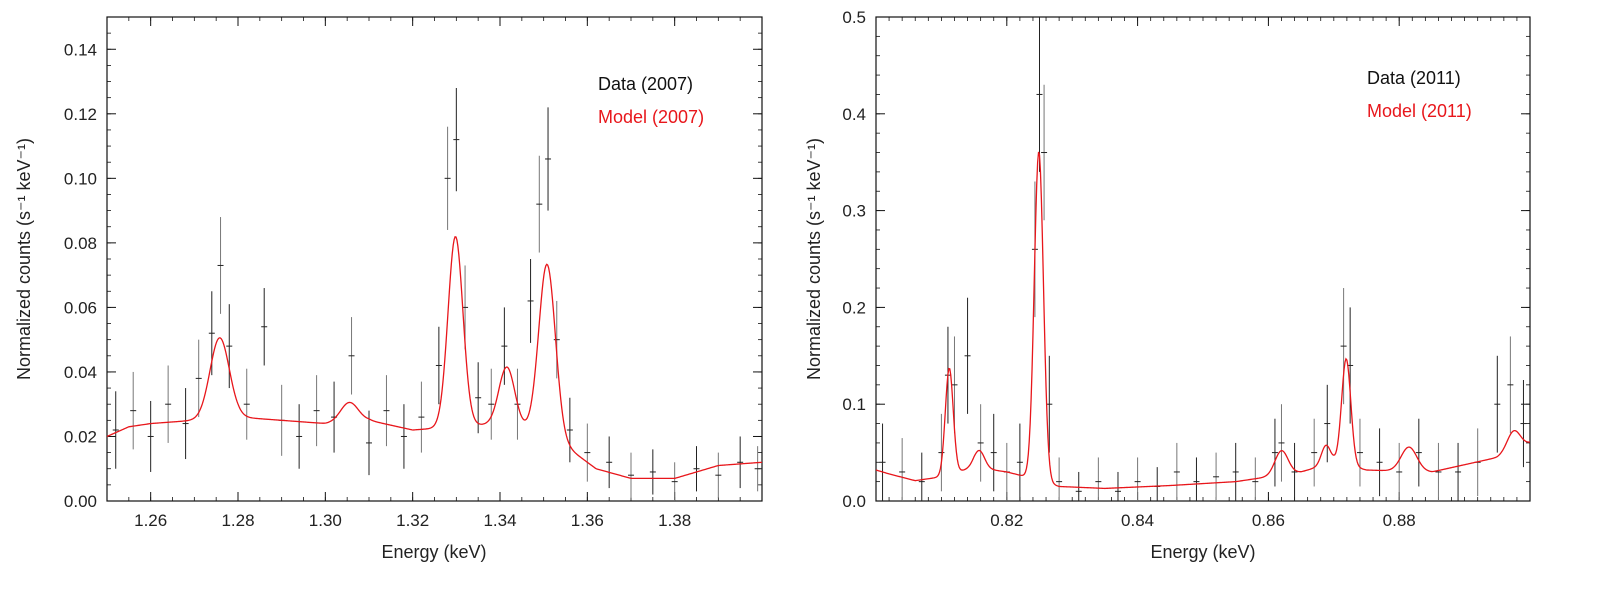 The image size is (1600, 605). Describe the element at coordinates (80, 436) in the screenshot. I see `y-tick-label: 0.02` at that location.